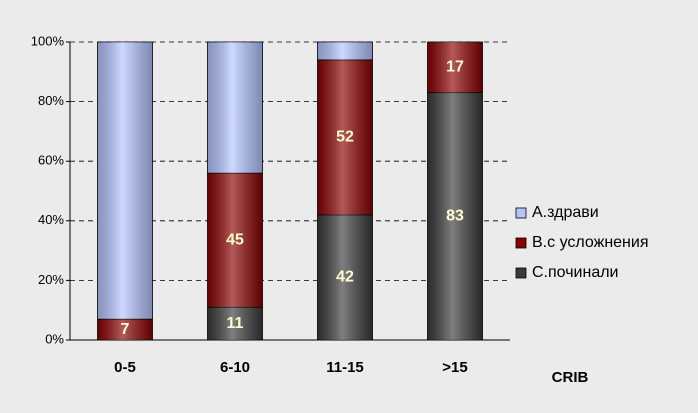  I want to click on value-label: 11, so click(235, 323).